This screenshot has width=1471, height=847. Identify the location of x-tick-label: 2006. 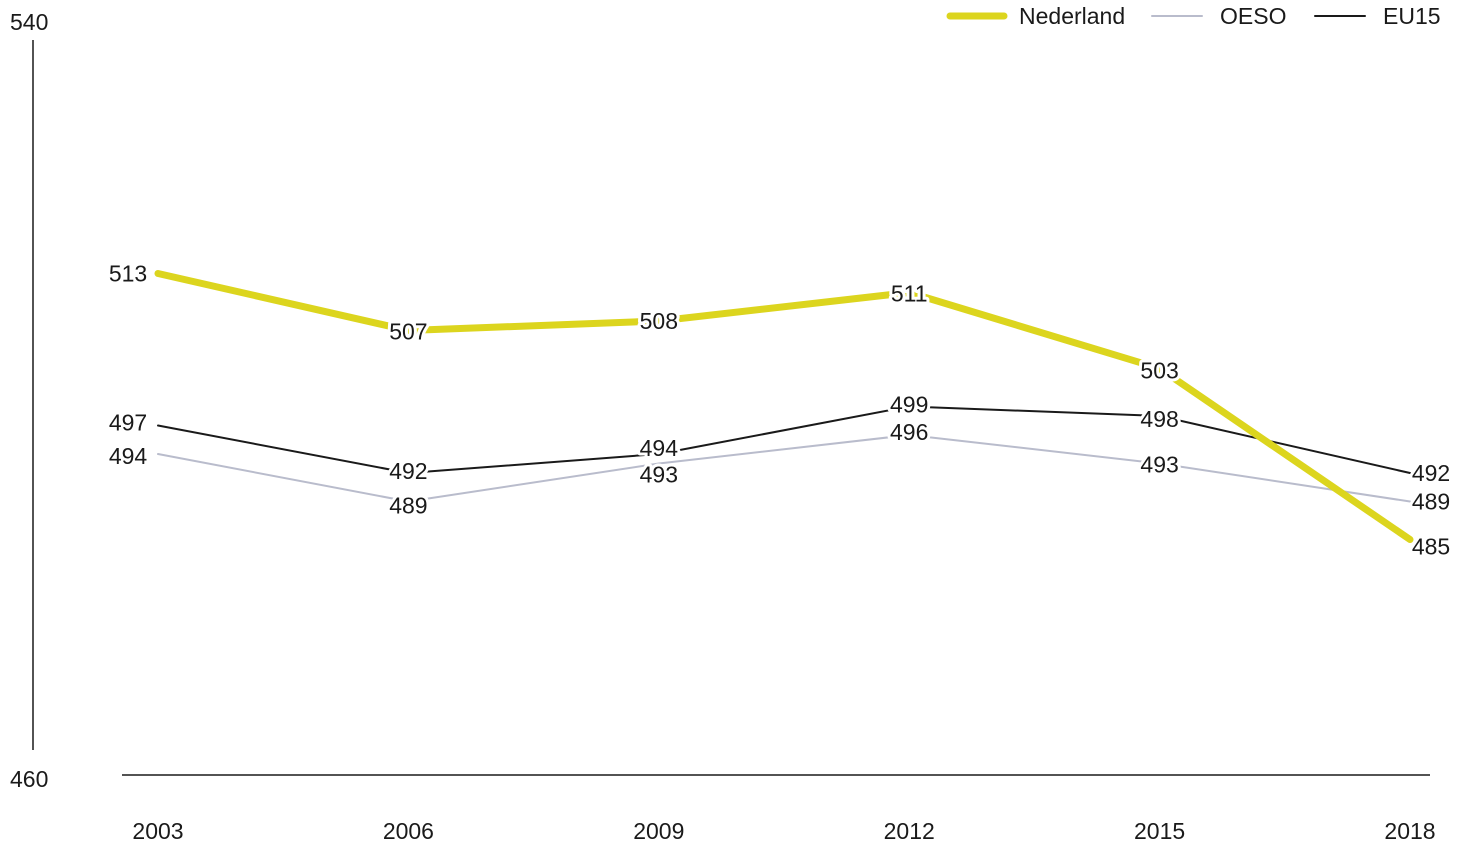
(408, 830).